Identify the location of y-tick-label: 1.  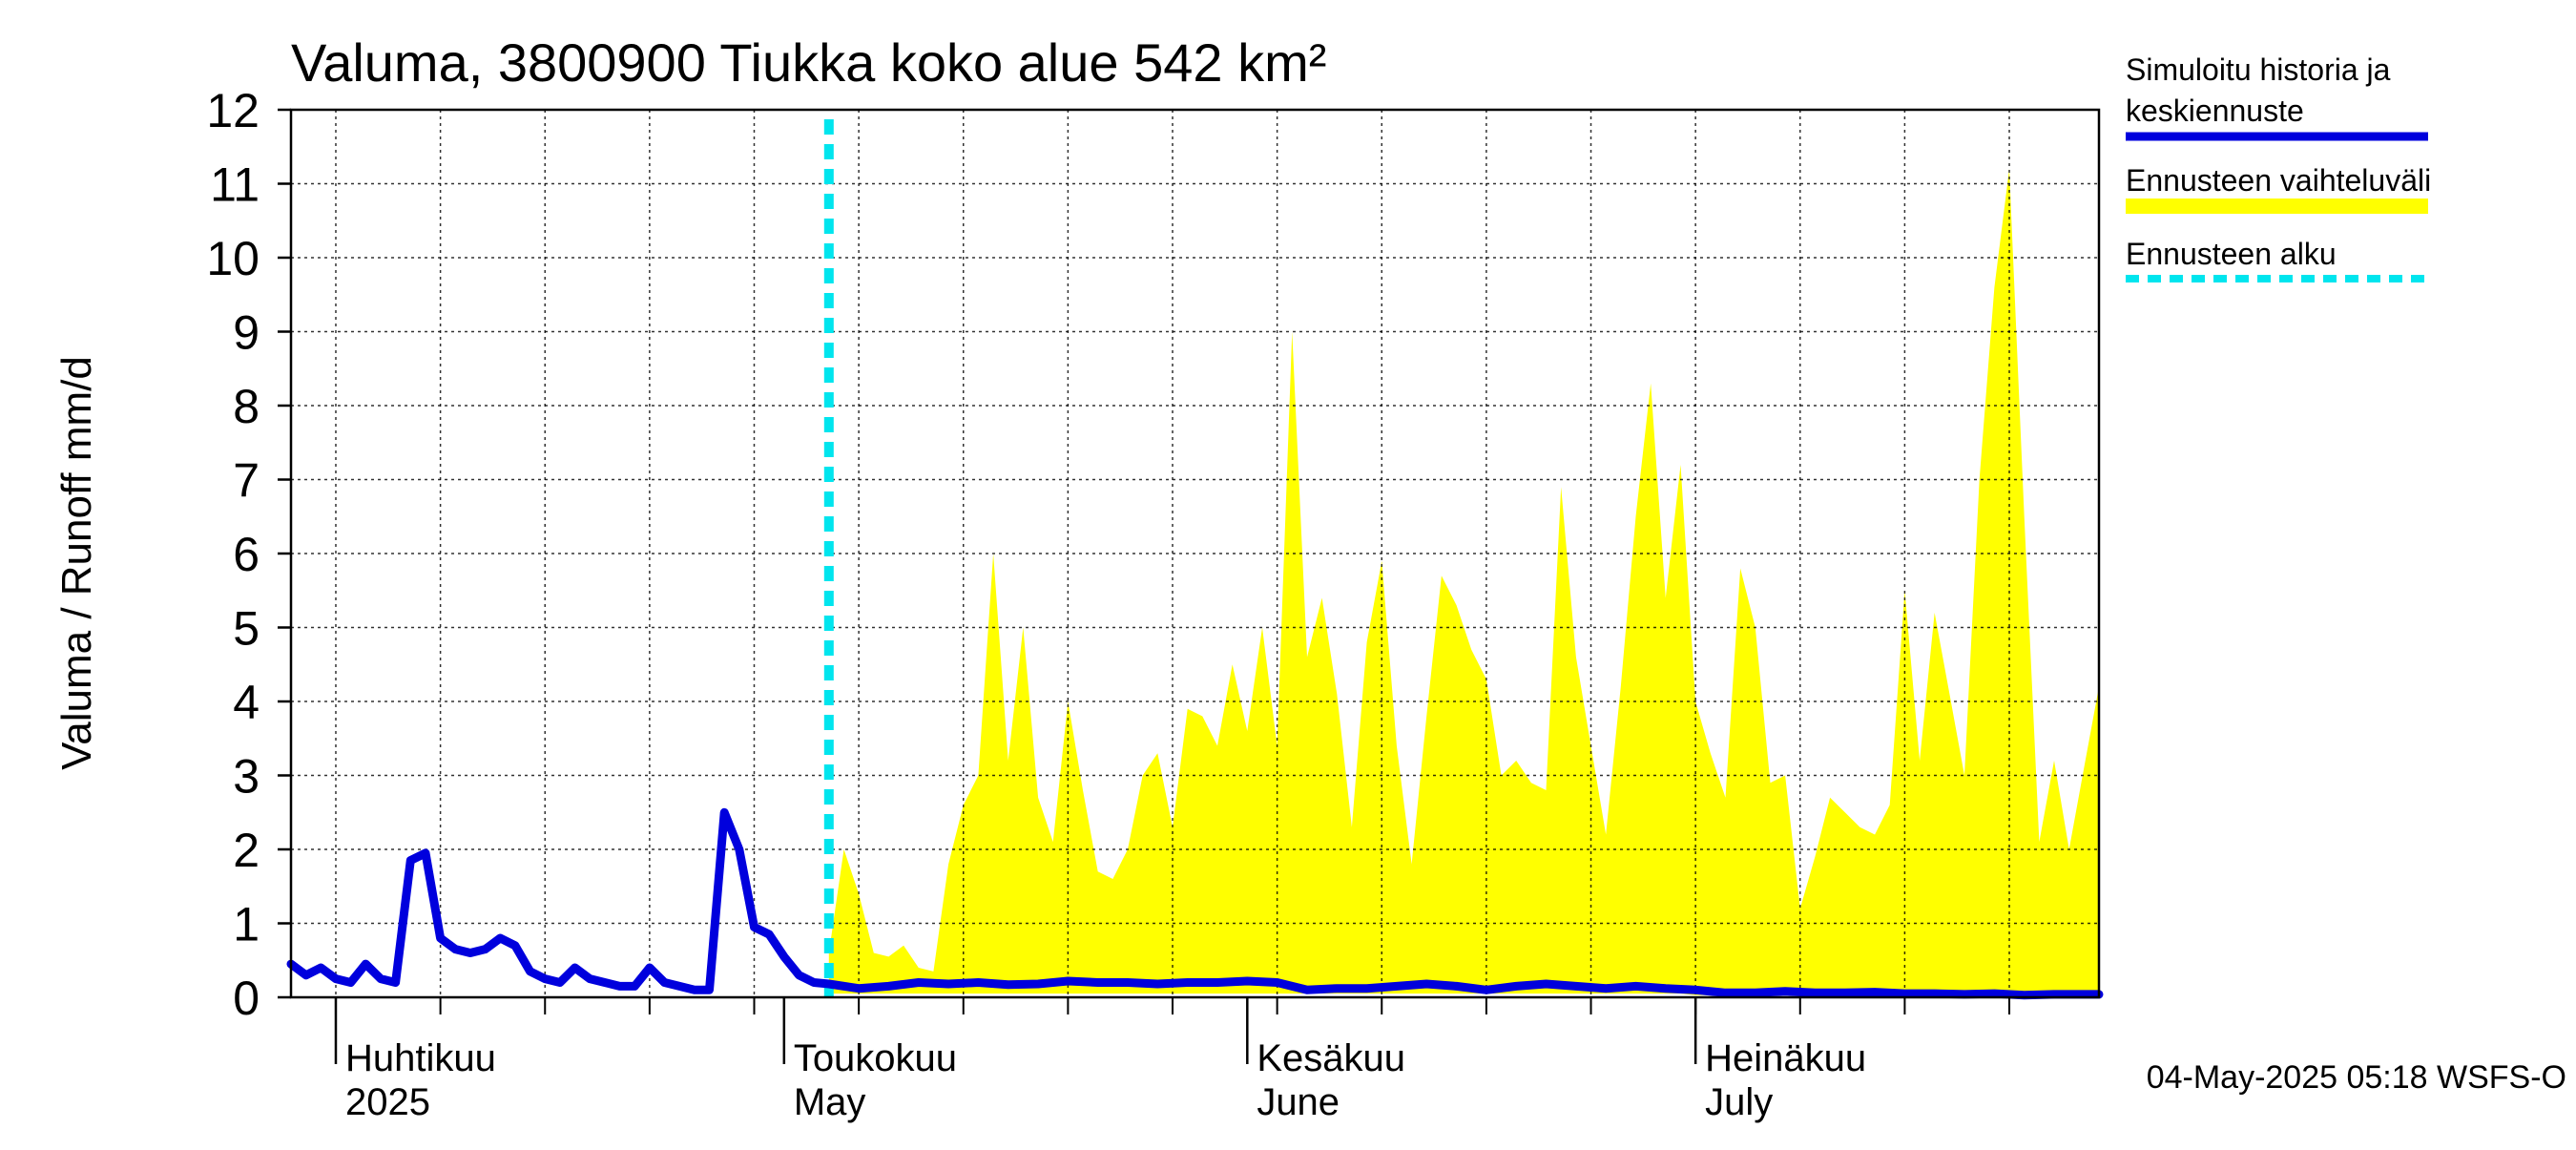
(246, 924).